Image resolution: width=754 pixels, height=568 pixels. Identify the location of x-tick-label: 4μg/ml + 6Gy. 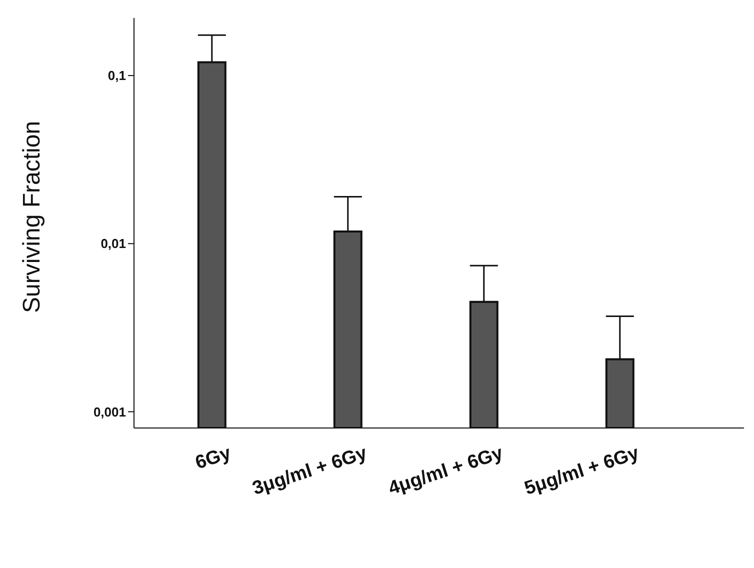
(446, 471).